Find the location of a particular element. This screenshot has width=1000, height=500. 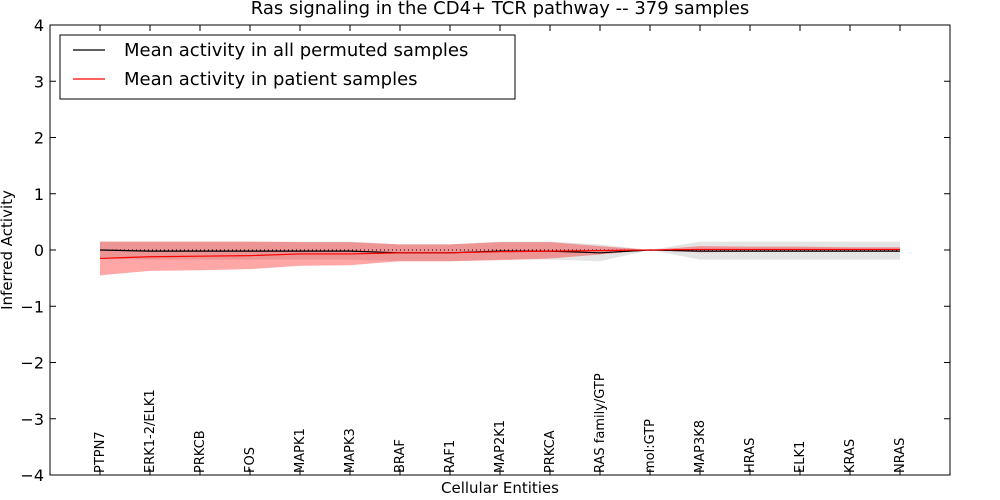

x-tick-label-elk1: ELK1 is located at coordinates (800, 457).